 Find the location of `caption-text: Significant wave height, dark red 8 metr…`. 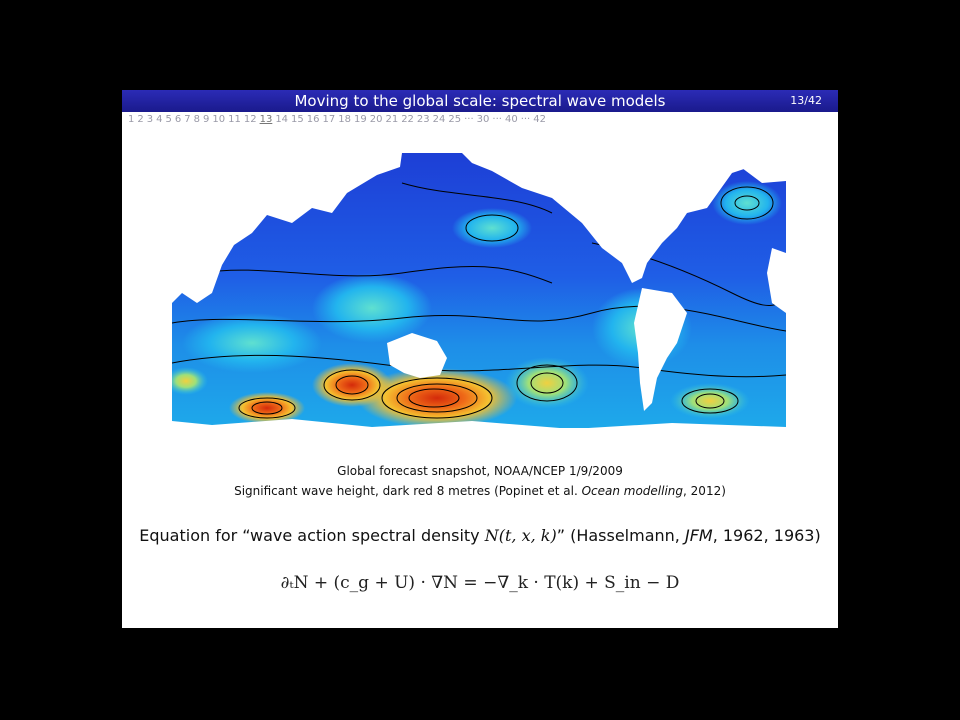

caption-text: Significant wave height, dark red 8 metr… is located at coordinates (408, 491).